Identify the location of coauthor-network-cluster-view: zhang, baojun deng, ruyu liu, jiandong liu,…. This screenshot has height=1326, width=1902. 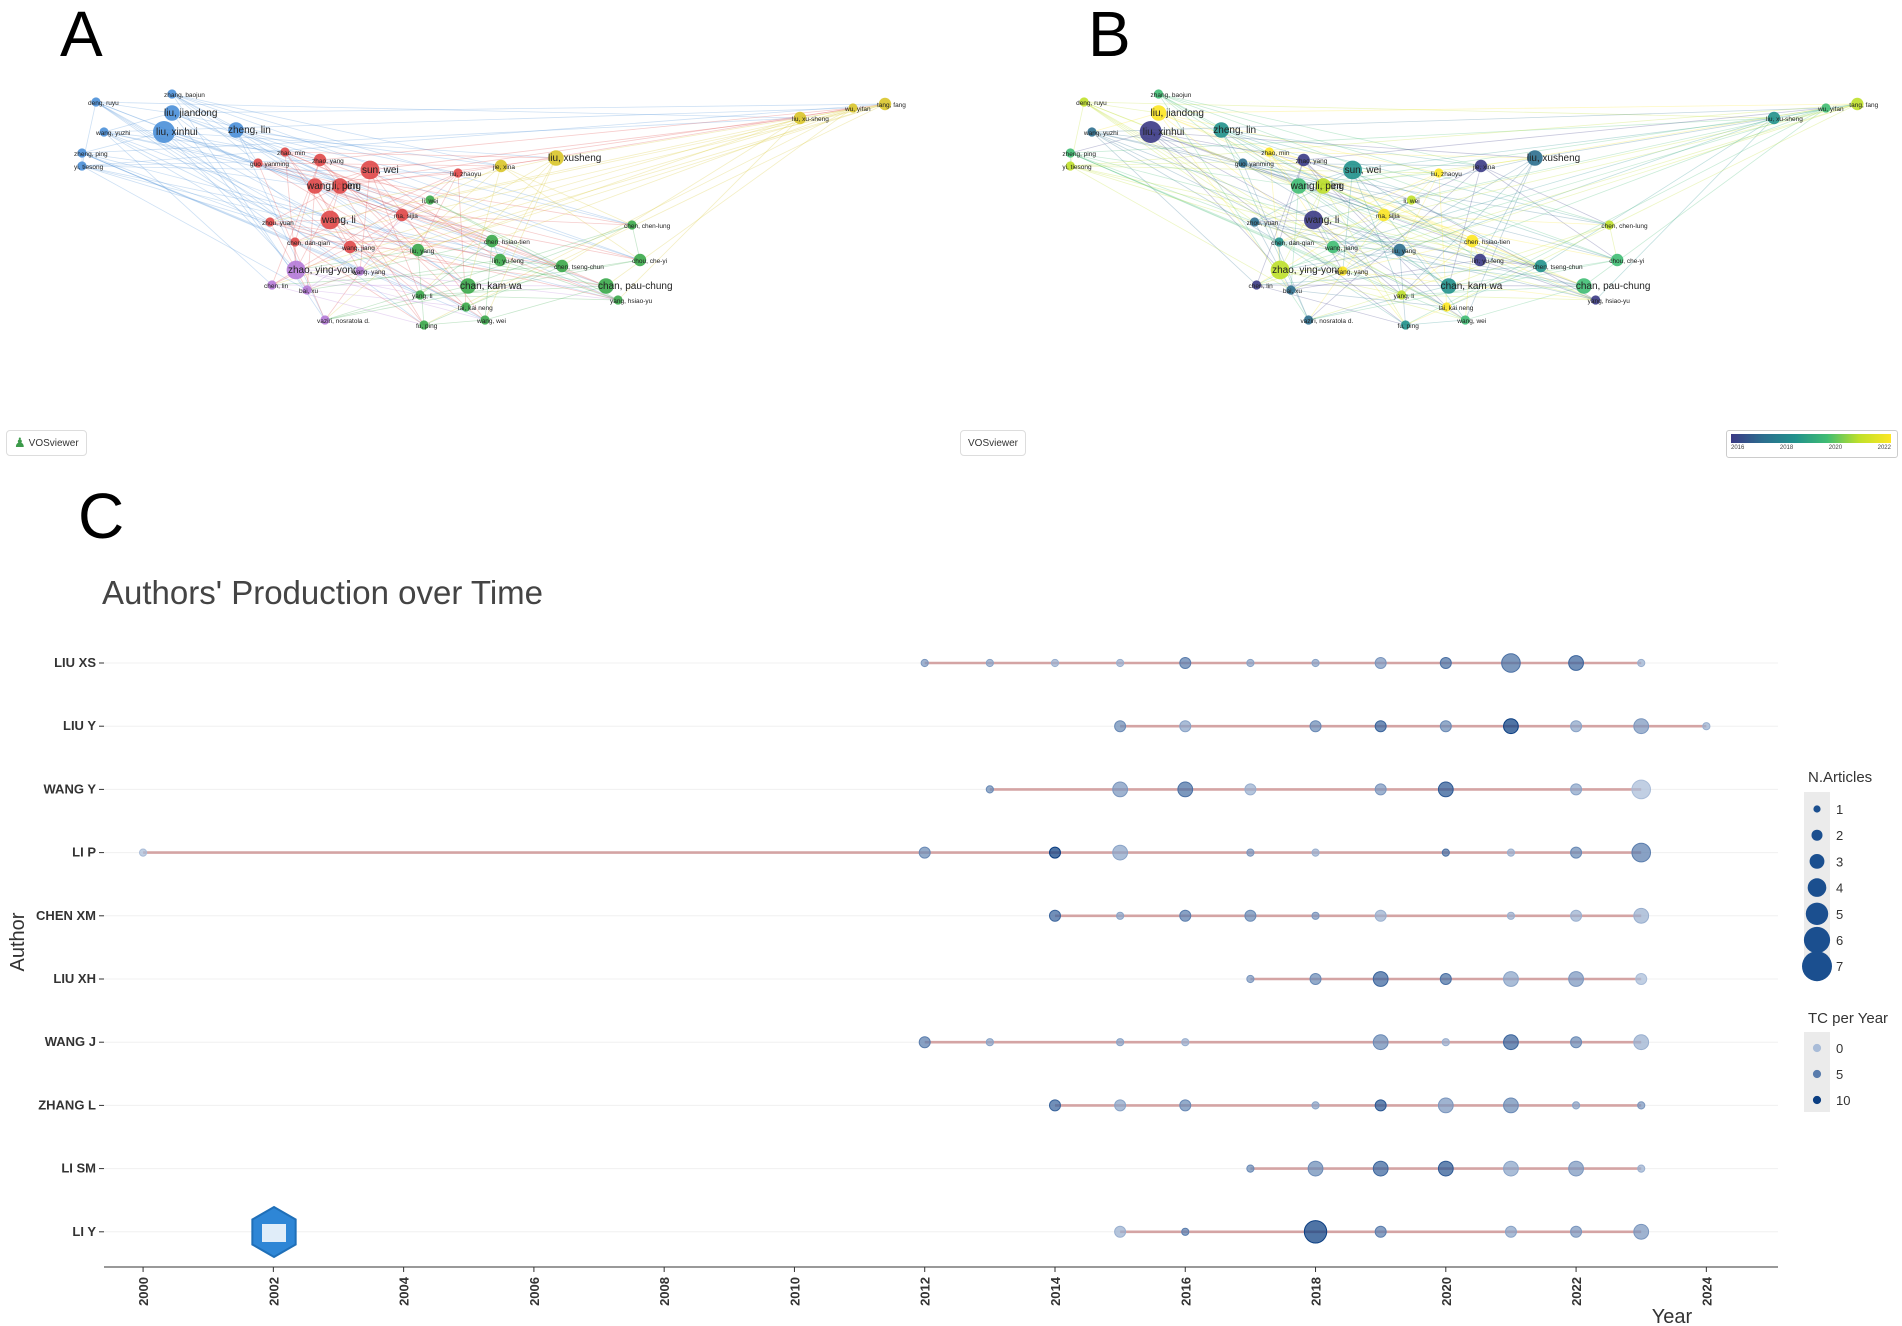
(475, 210).